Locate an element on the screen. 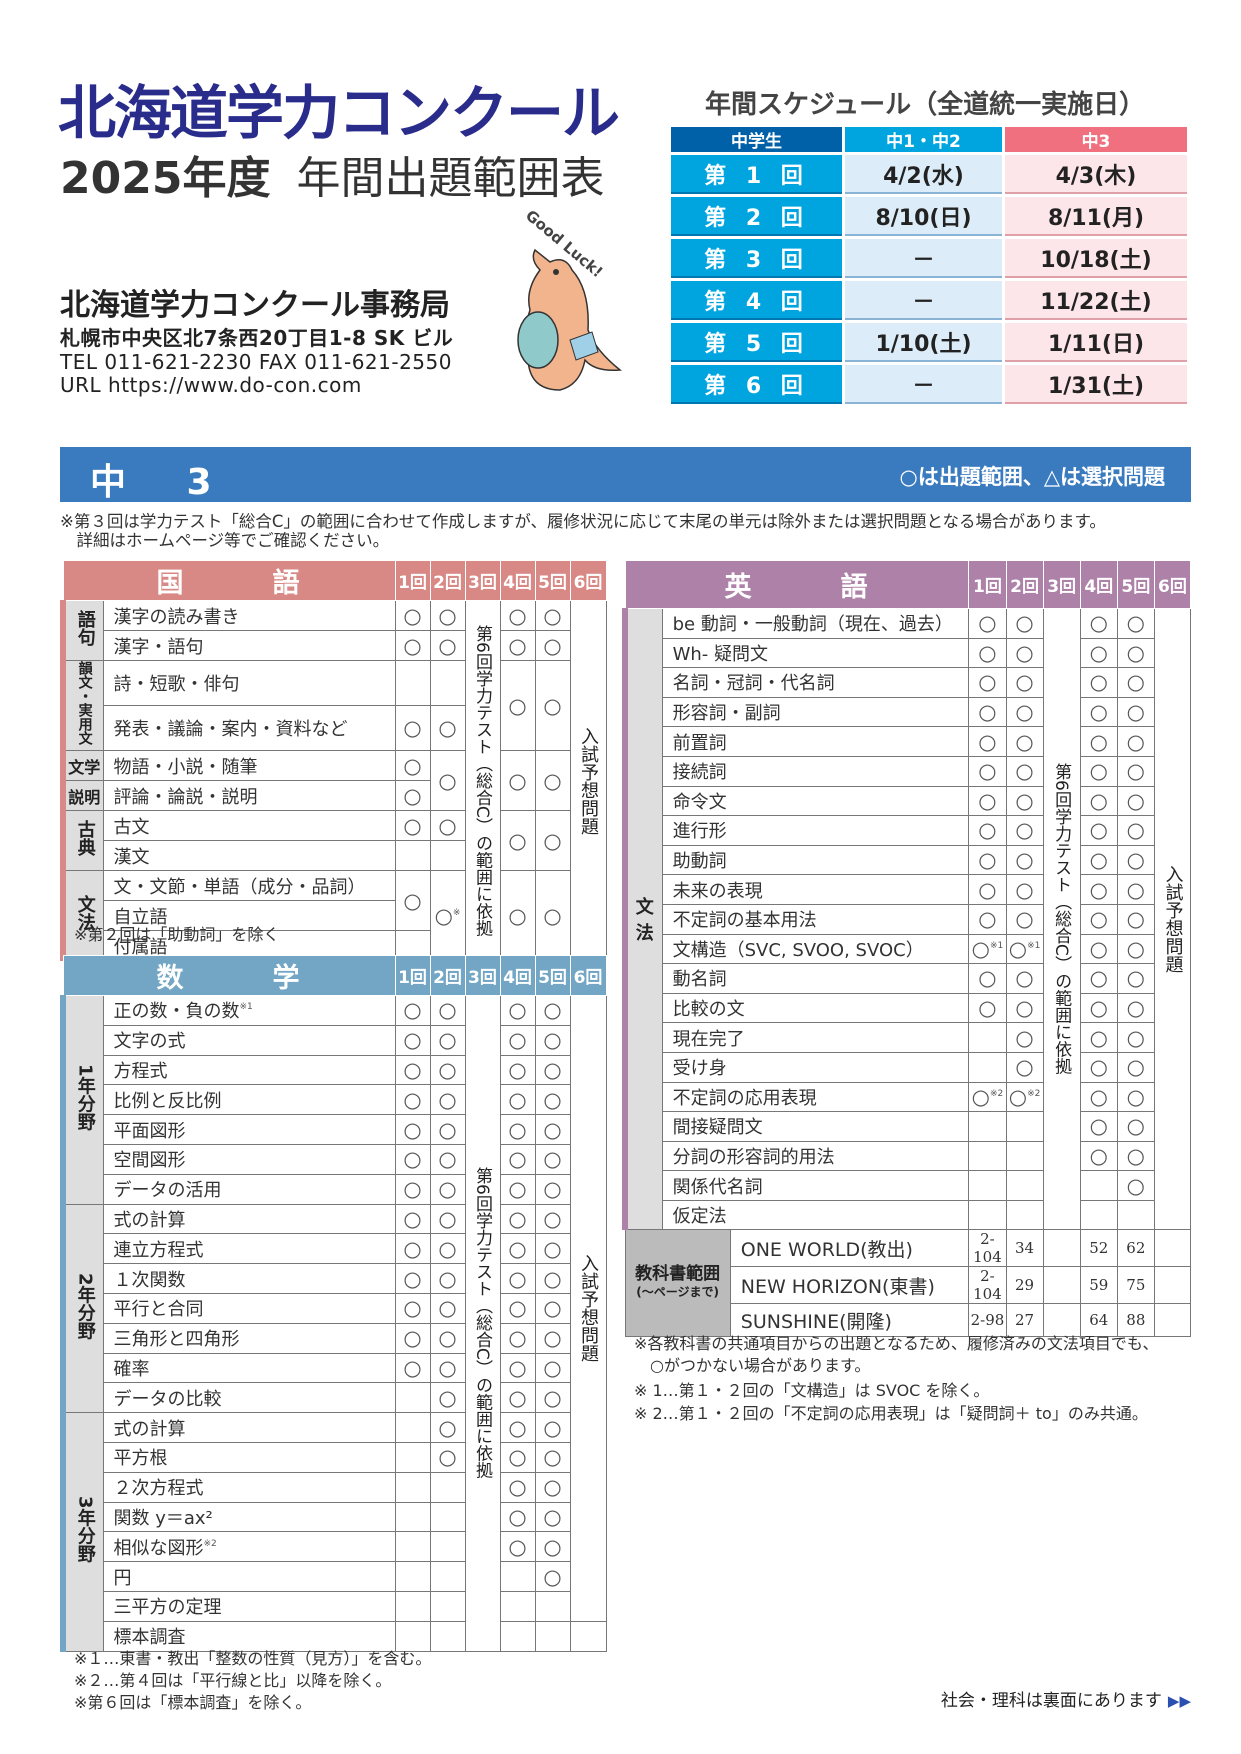 This screenshot has width=1241, height=1754. textbook-range-title: 教科書範囲 is located at coordinates (678, 1274).